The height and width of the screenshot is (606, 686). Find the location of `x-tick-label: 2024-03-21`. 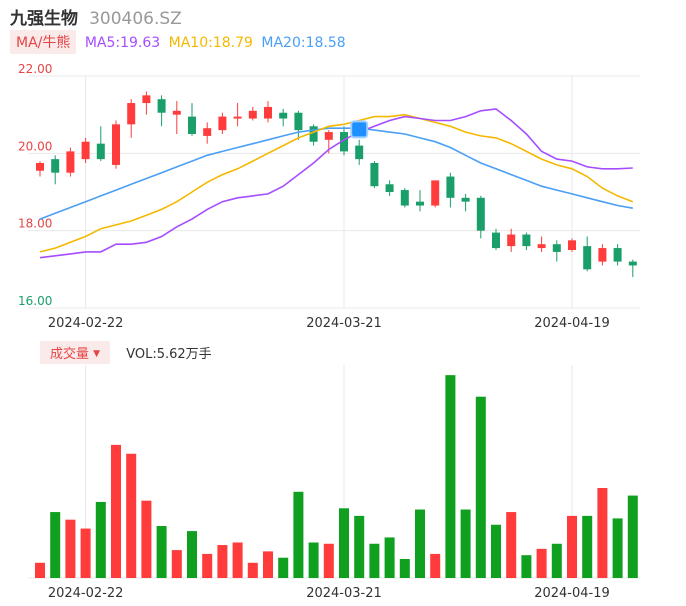

x-tick-label: 2024-03-21 is located at coordinates (344, 323).